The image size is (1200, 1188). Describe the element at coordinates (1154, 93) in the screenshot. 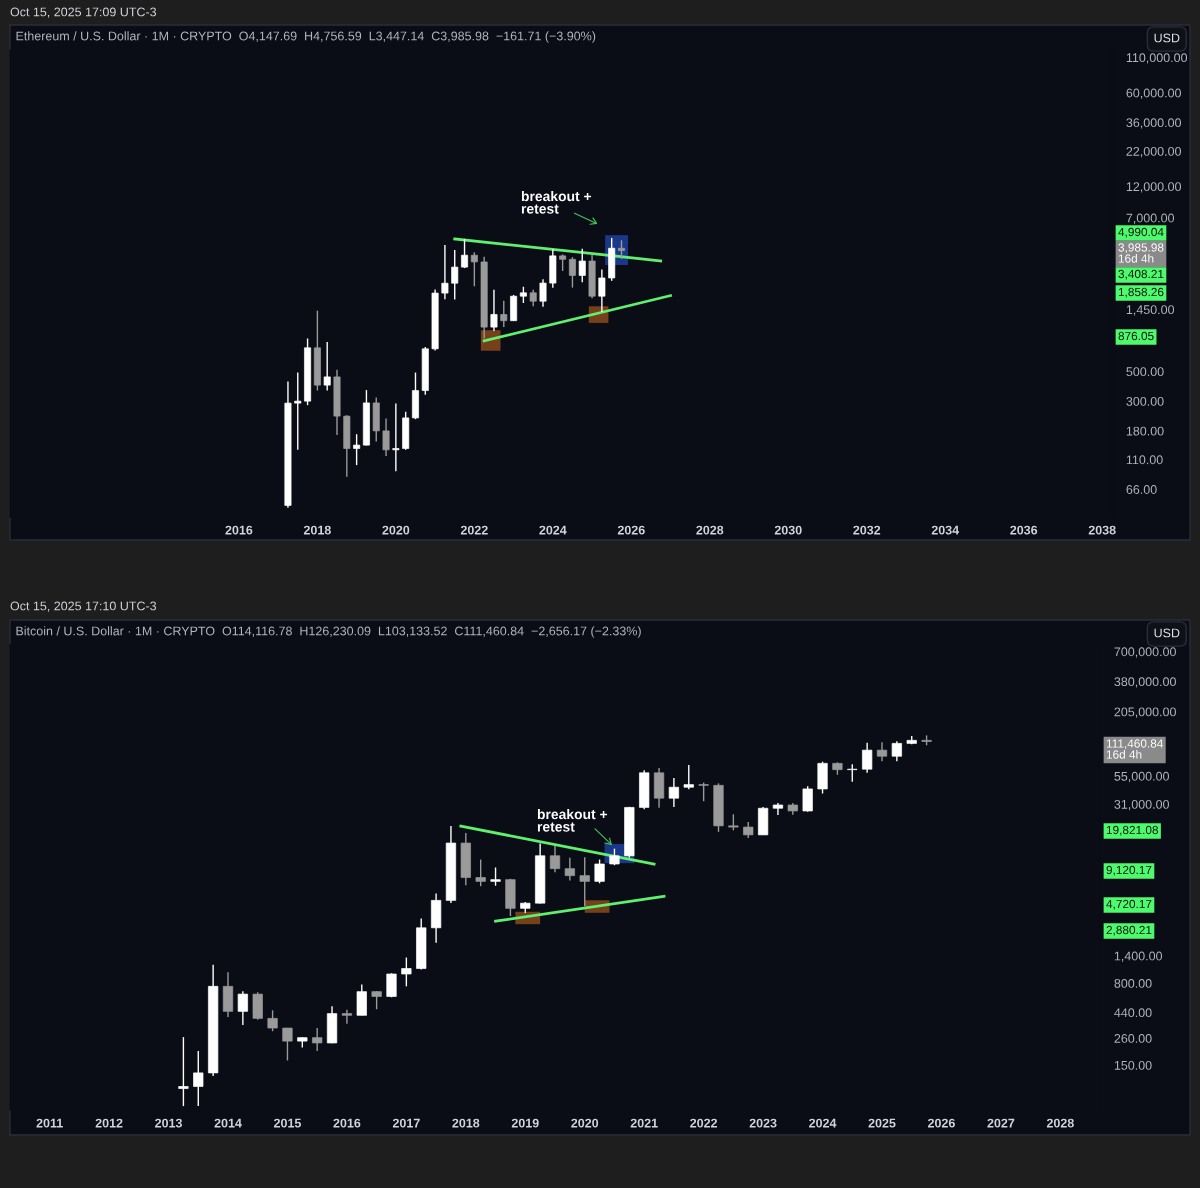

I see `y-tick-label: 60,000.00` at that location.